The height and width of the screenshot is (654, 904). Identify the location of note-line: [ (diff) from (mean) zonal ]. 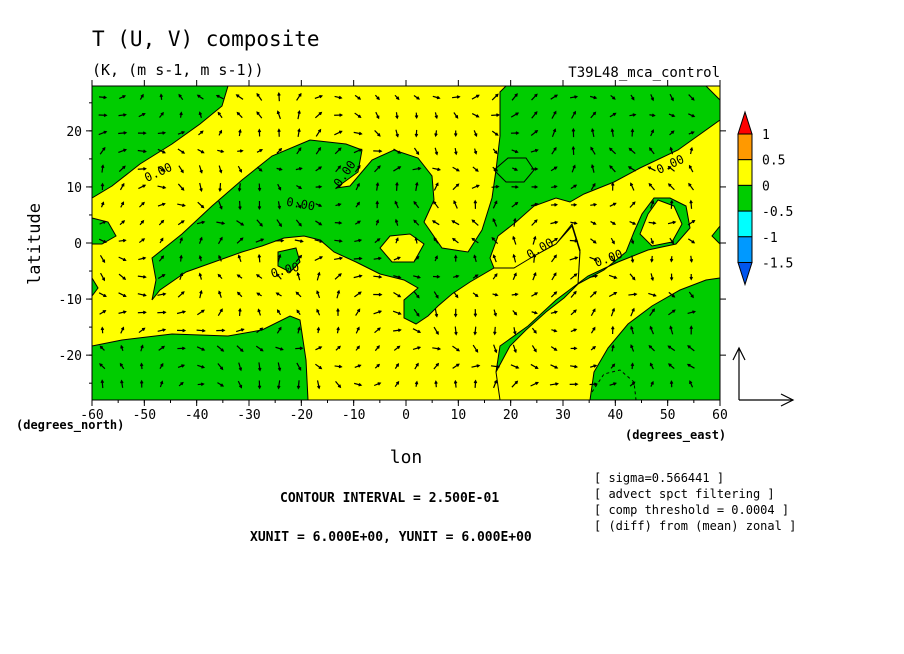
(695, 526).